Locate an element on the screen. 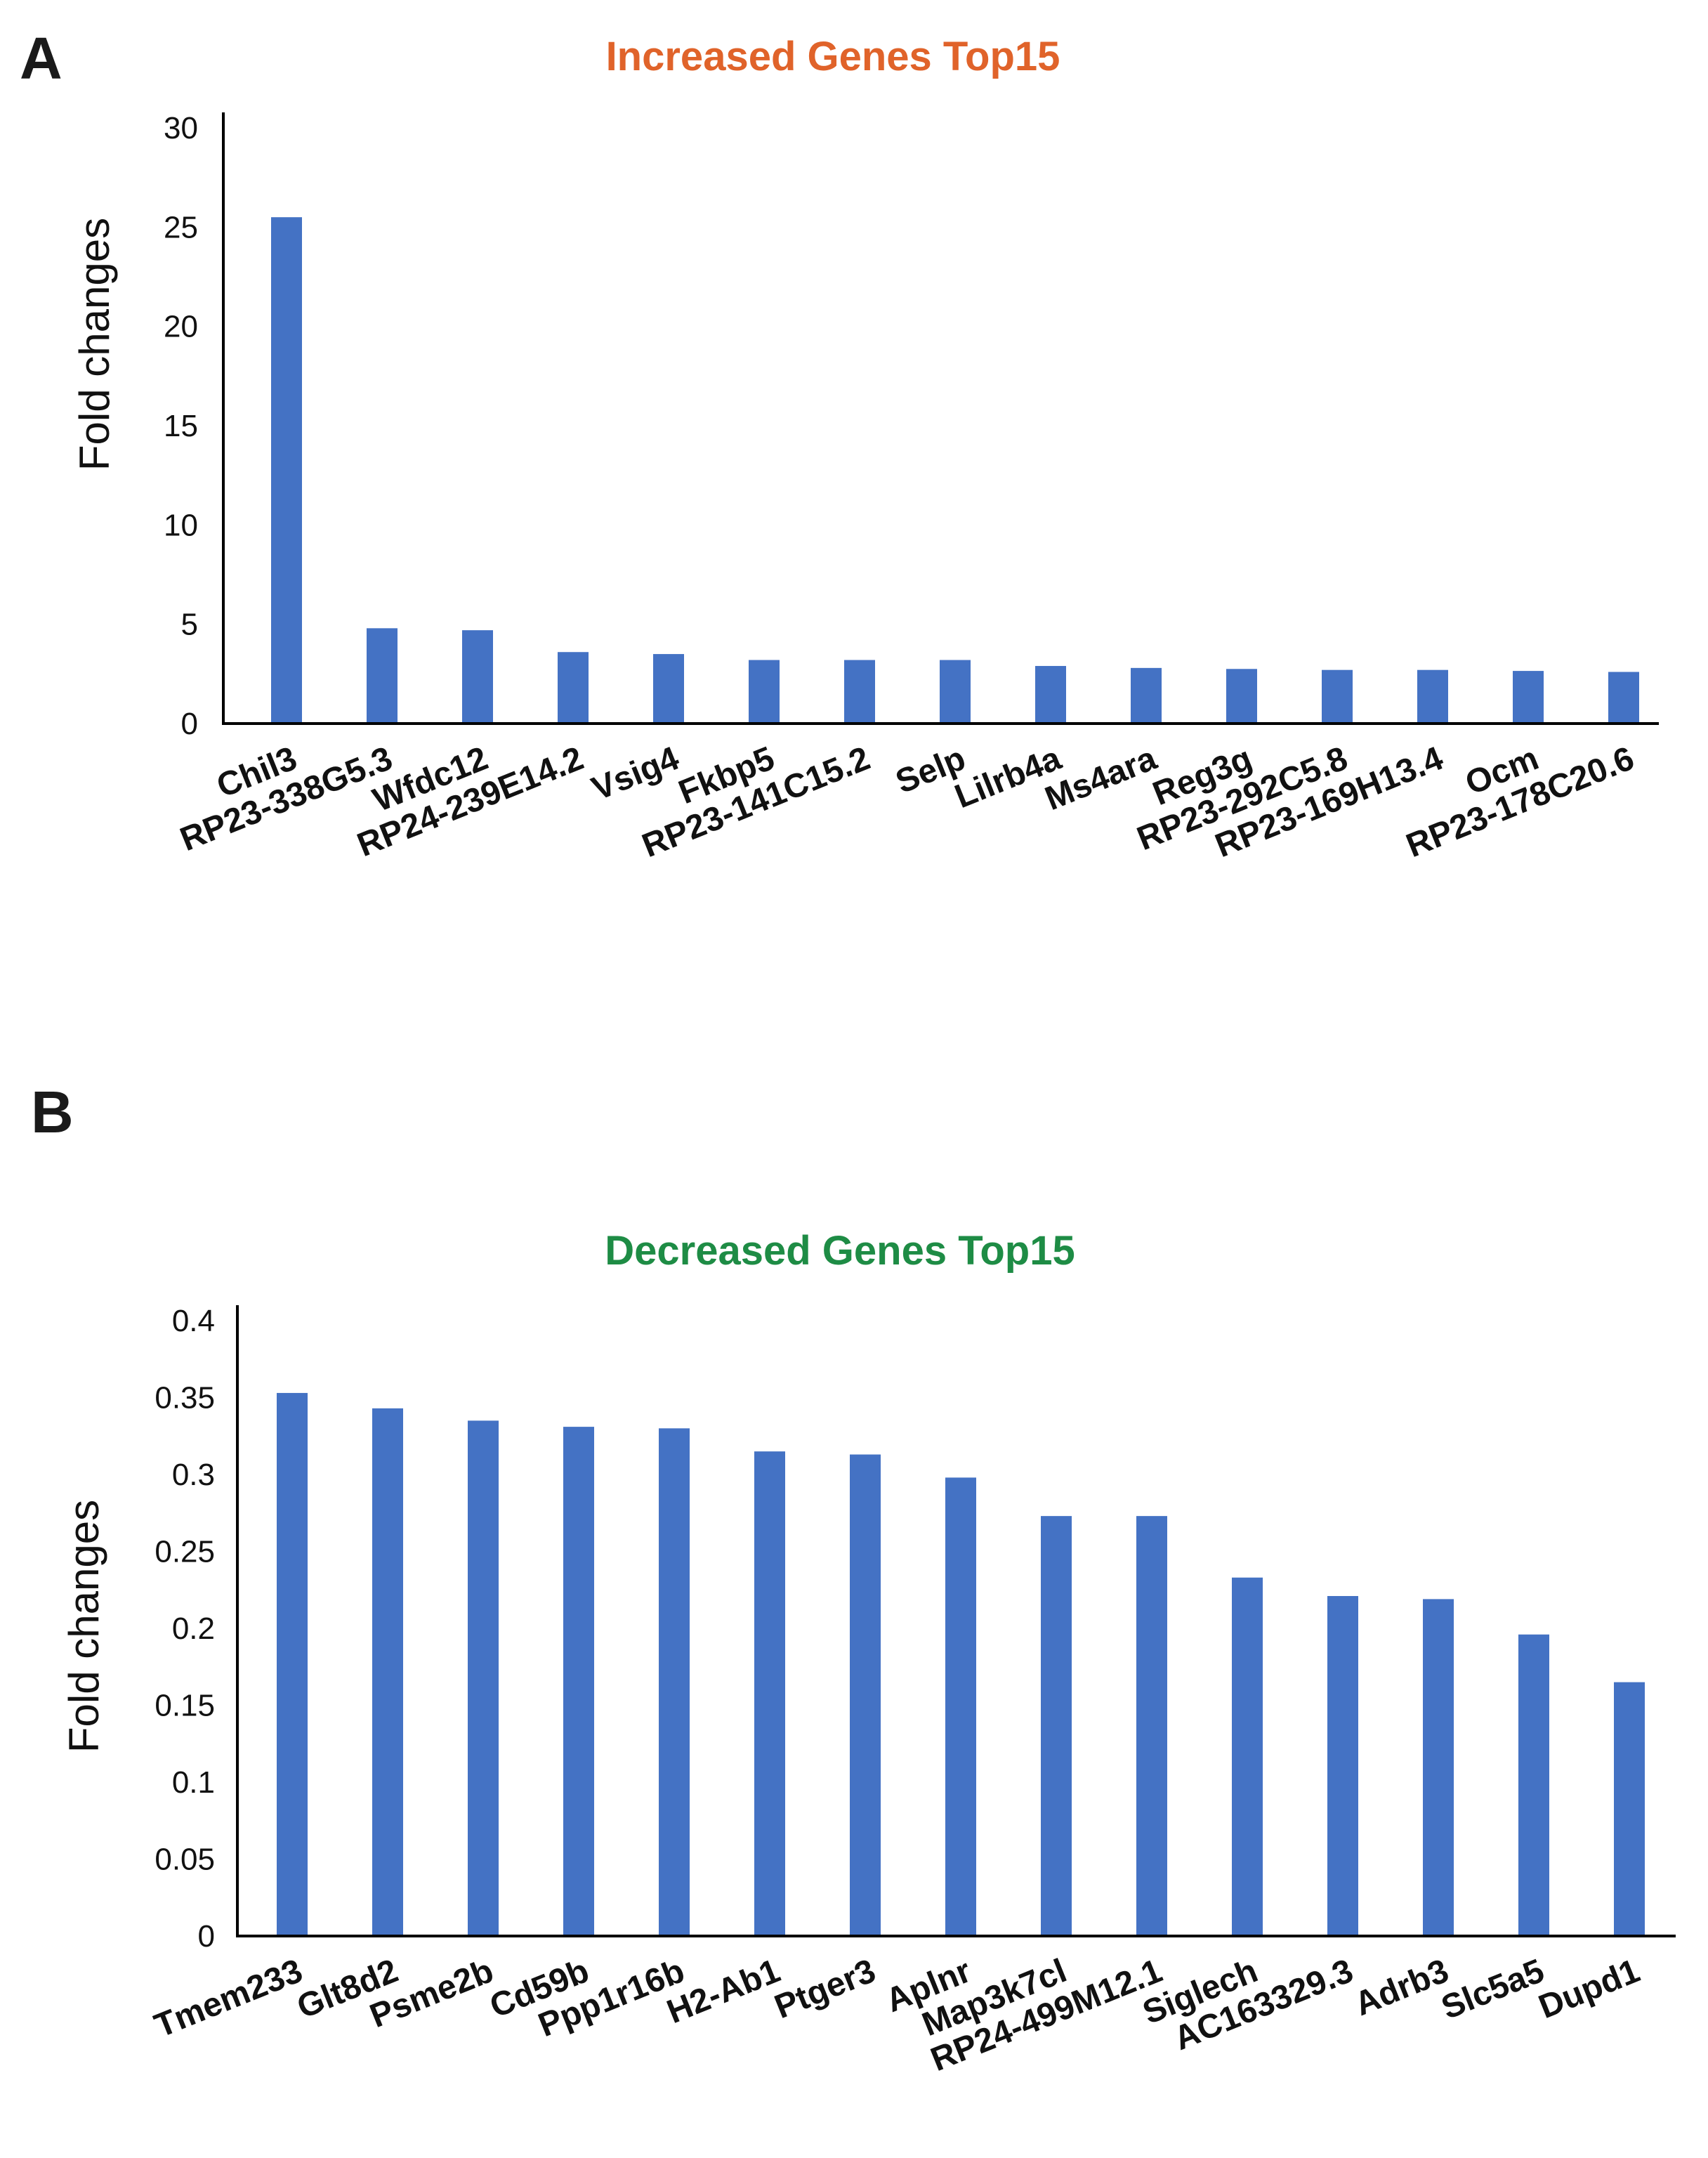 The width and height of the screenshot is (1708, 2158). y-tick-label: 10 is located at coordinates (181, 525).